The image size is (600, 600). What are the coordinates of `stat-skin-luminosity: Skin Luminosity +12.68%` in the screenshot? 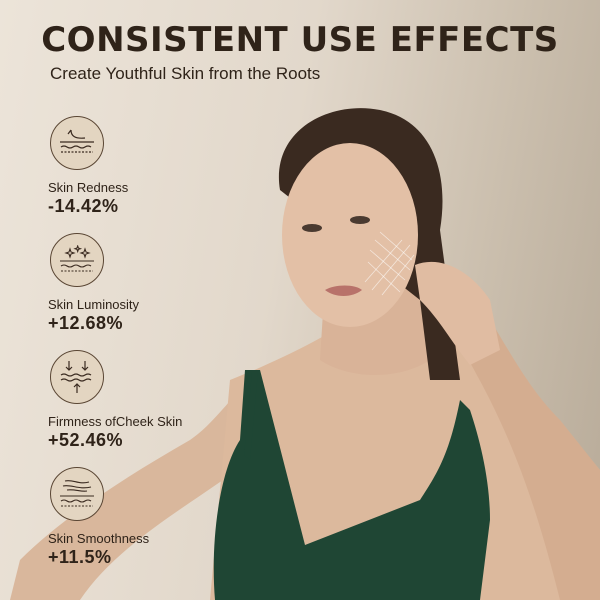 It's located at (148, 283).